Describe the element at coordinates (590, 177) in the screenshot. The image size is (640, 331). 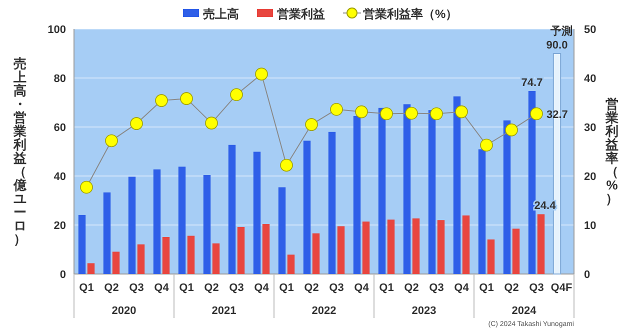
I see `y2-tick-label: 20` at that location.